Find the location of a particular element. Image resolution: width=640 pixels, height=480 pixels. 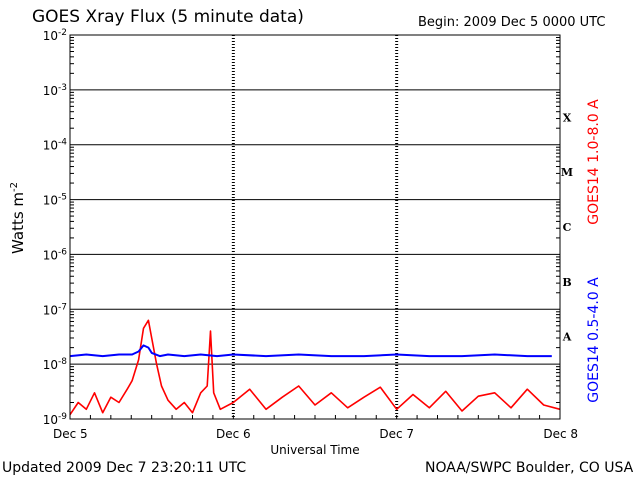

y-axis-label: Watts m-2 is located at coordinates (18, 218).